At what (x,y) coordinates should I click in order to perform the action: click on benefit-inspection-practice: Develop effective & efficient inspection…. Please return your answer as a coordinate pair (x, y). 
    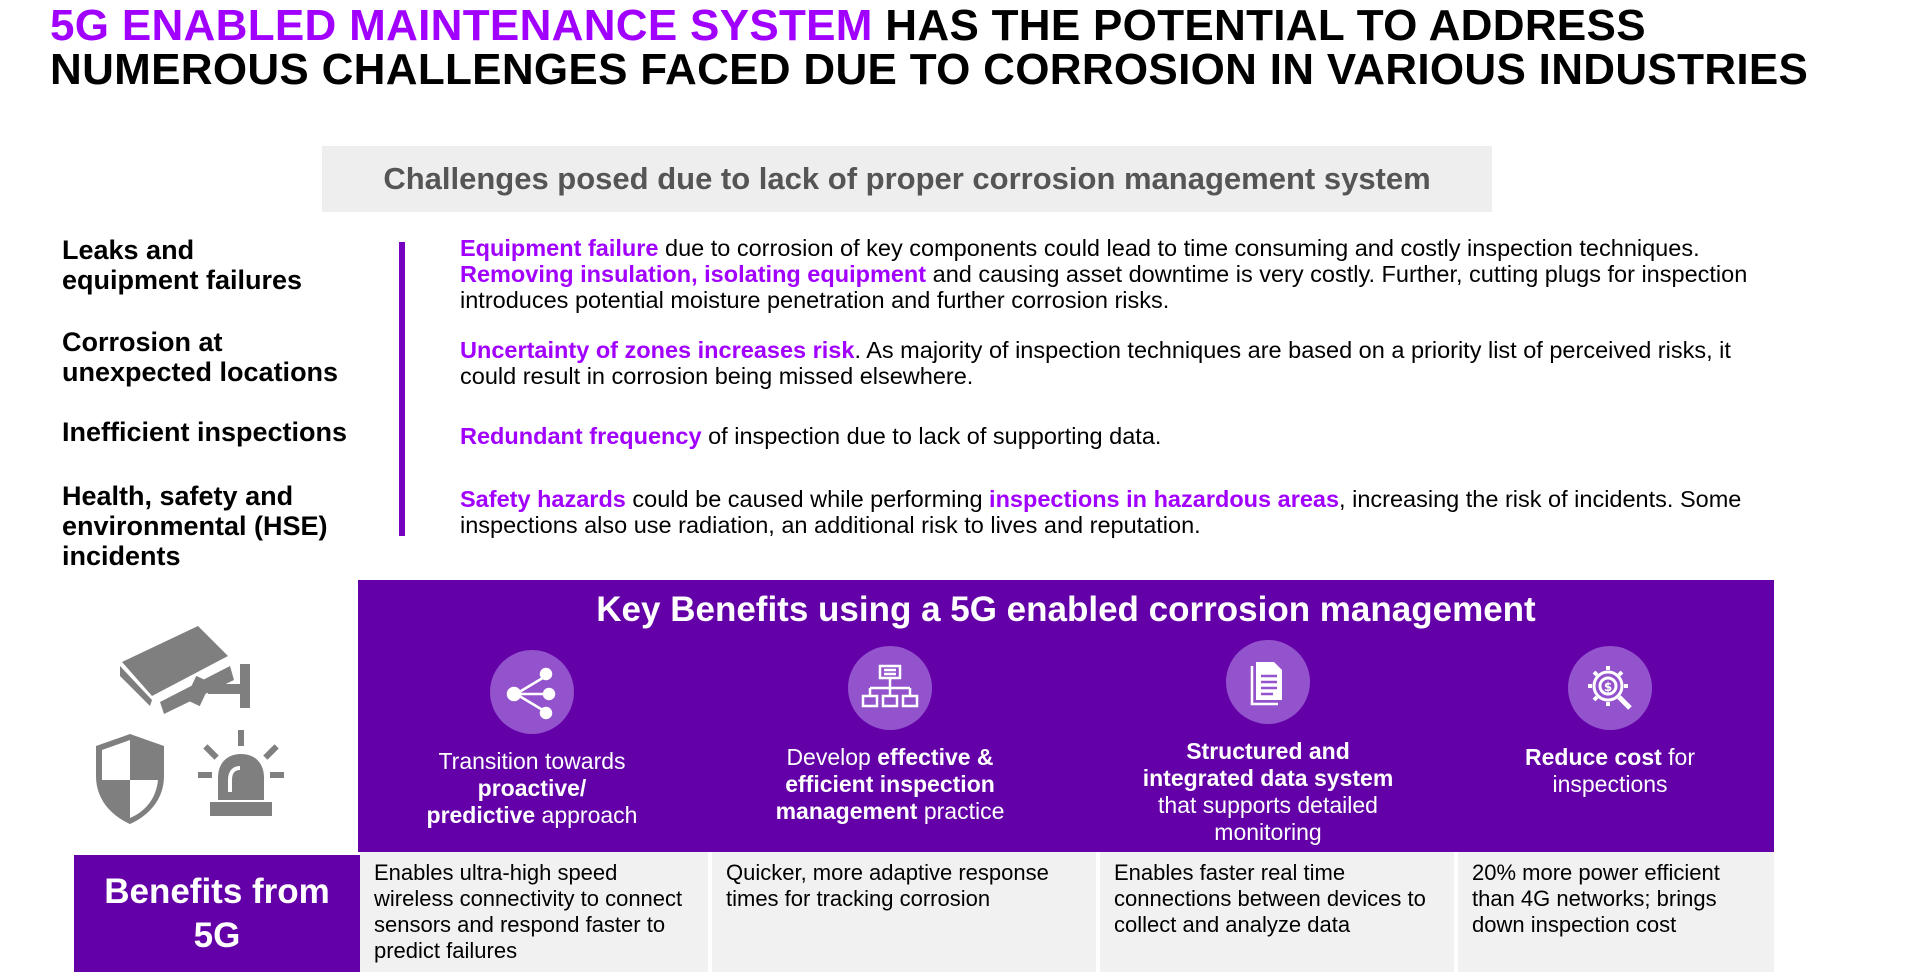
    Looking at the image, I should click on (890, 735).